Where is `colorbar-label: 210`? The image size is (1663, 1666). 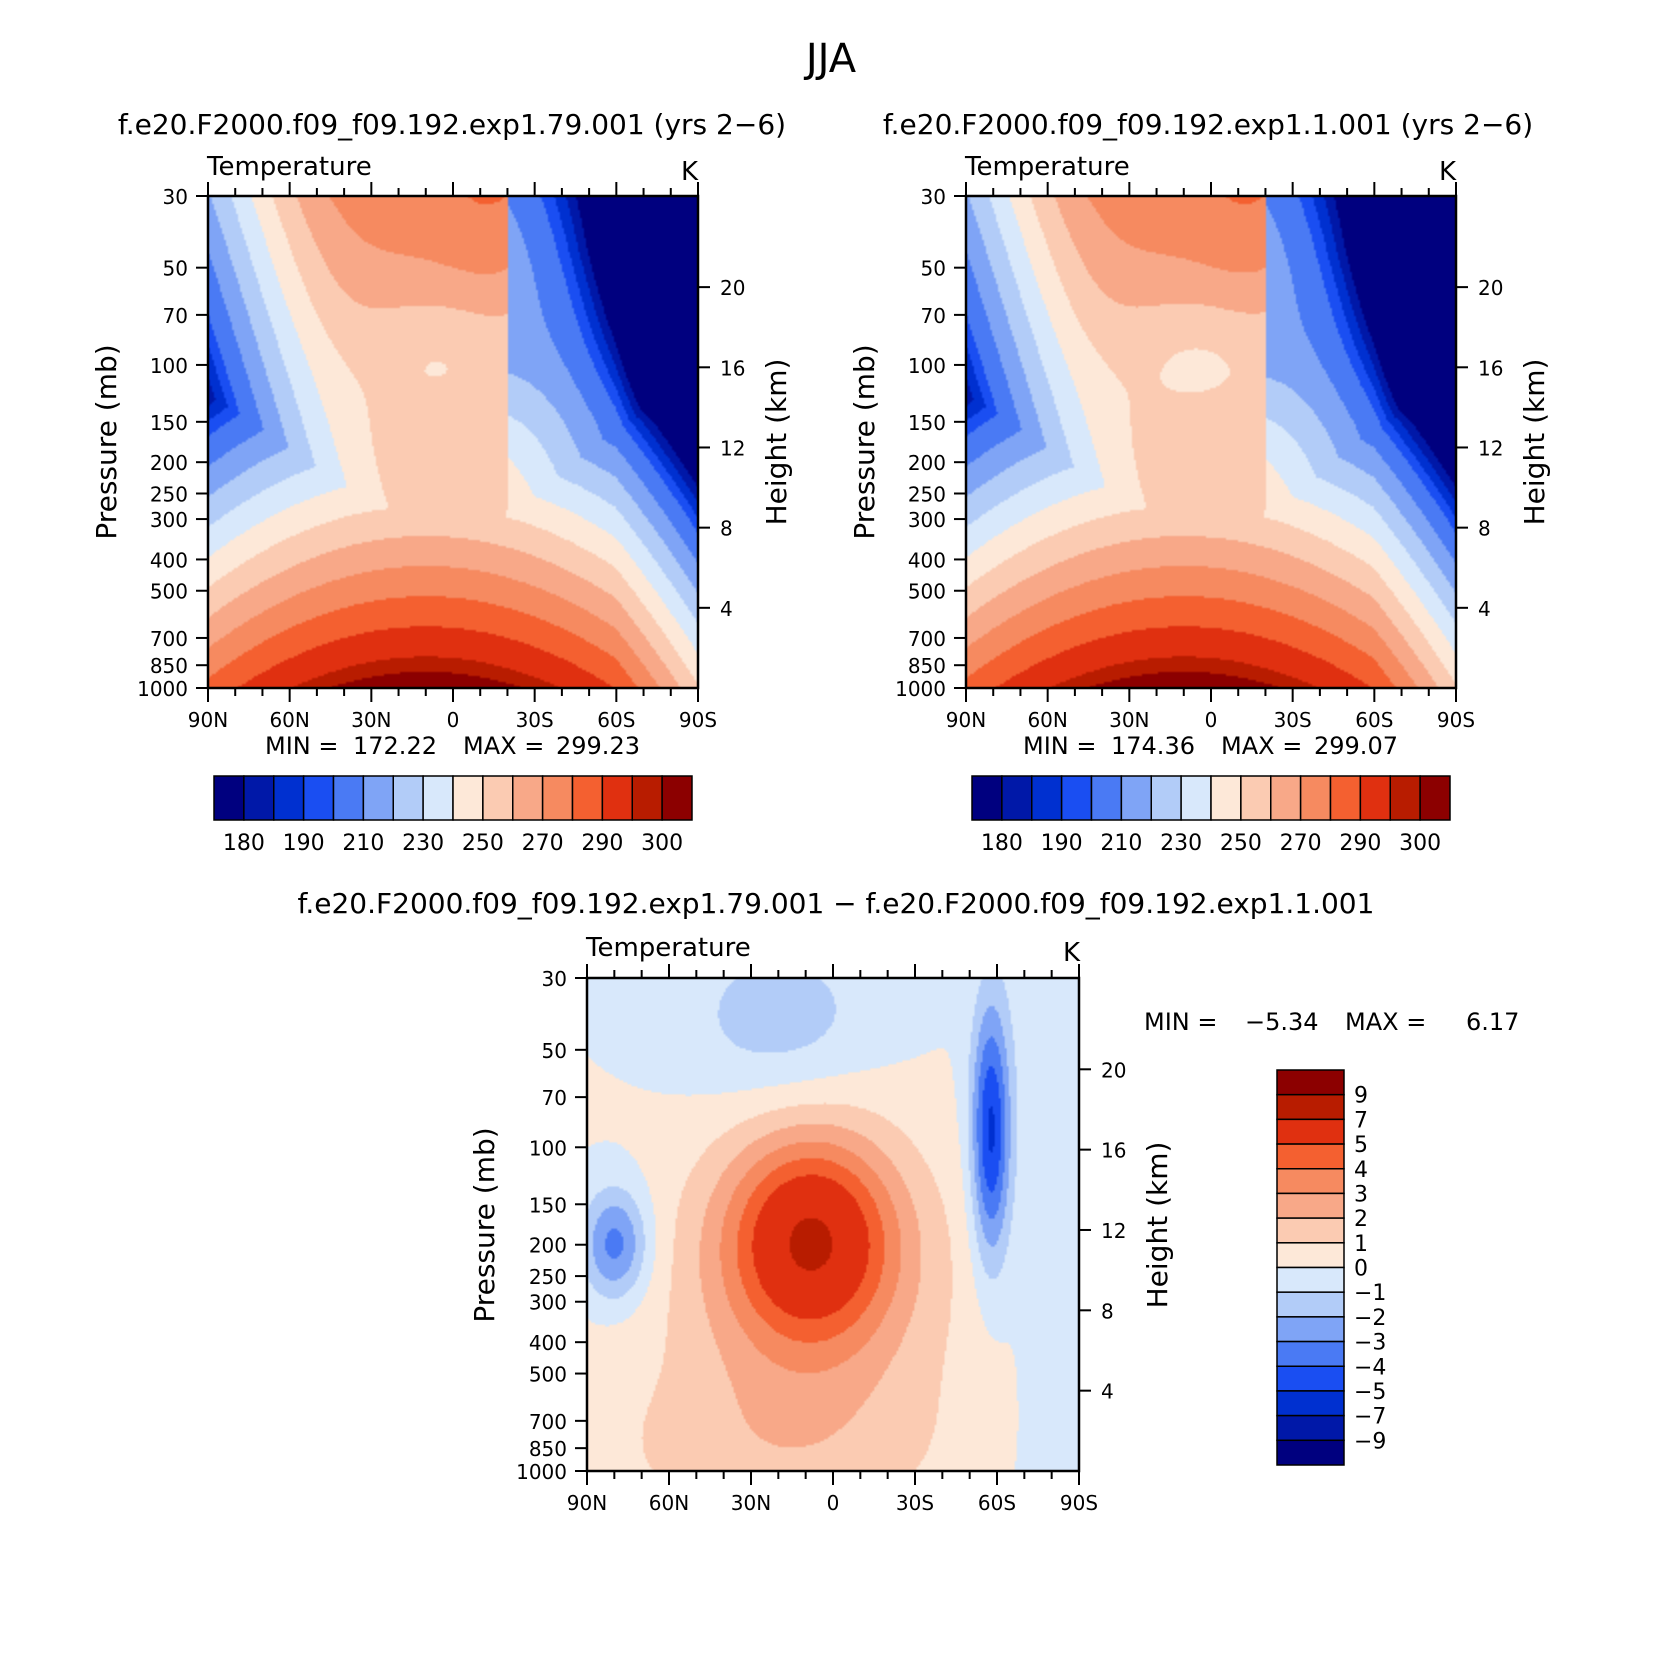 colorbar-label: 210 is located at coordinates (363, 843).